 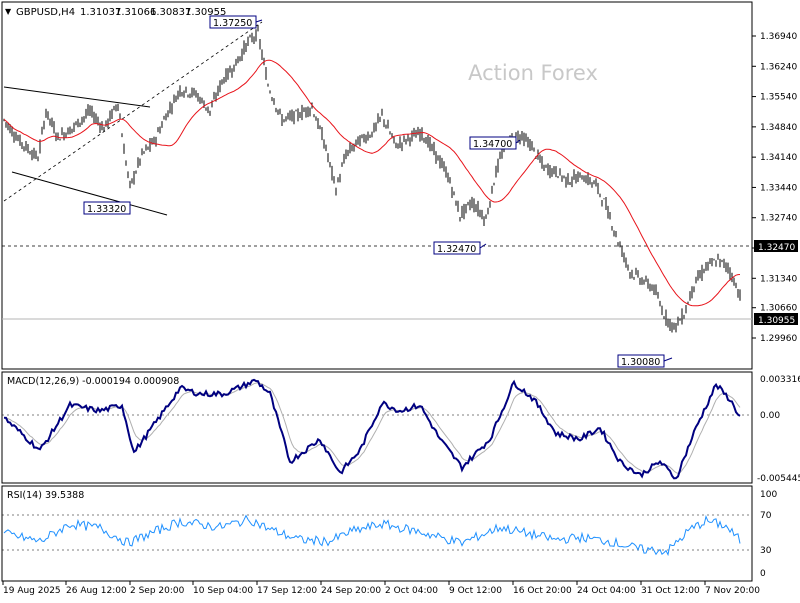 I want to click on price-annotation-text: 1.37250, so click(x=232, y=23).